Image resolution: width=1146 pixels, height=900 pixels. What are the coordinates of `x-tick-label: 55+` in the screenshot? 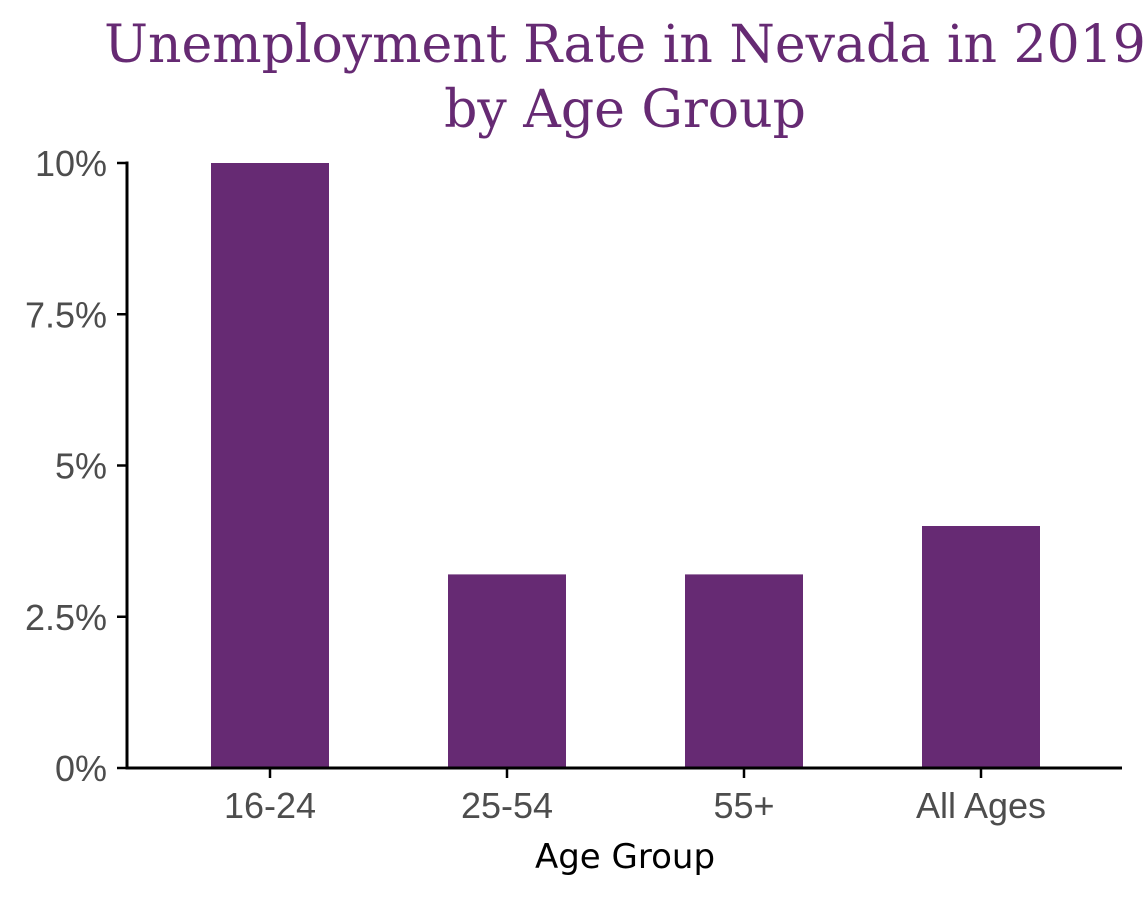 It's located at (743, 805).